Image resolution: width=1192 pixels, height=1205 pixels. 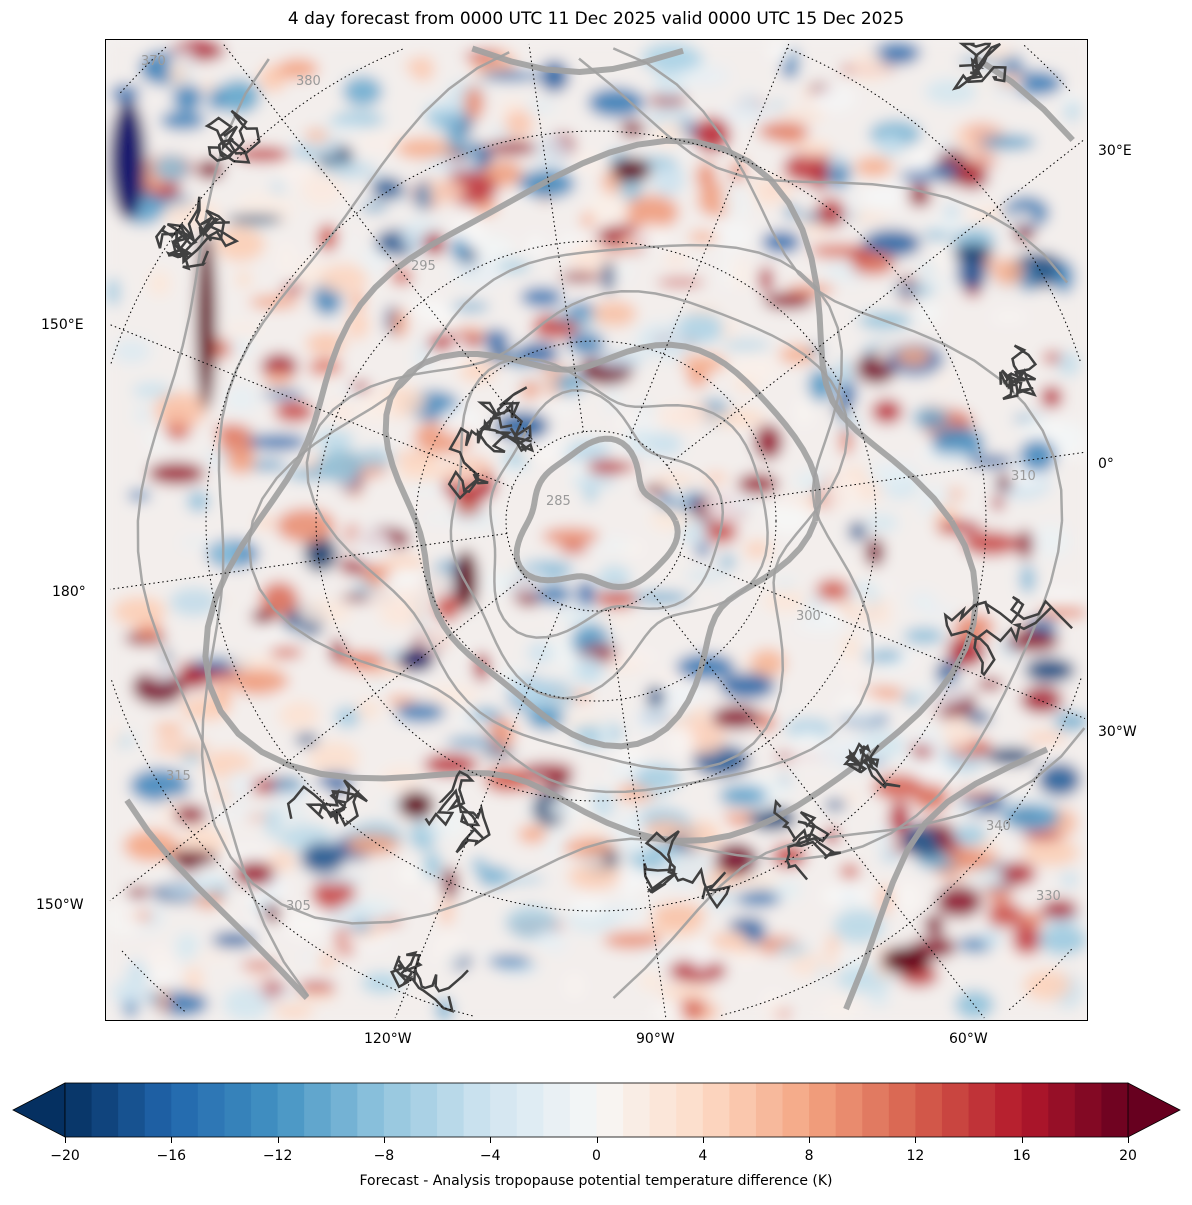 I want to click on meridian-line, so click(x=381, y=247).